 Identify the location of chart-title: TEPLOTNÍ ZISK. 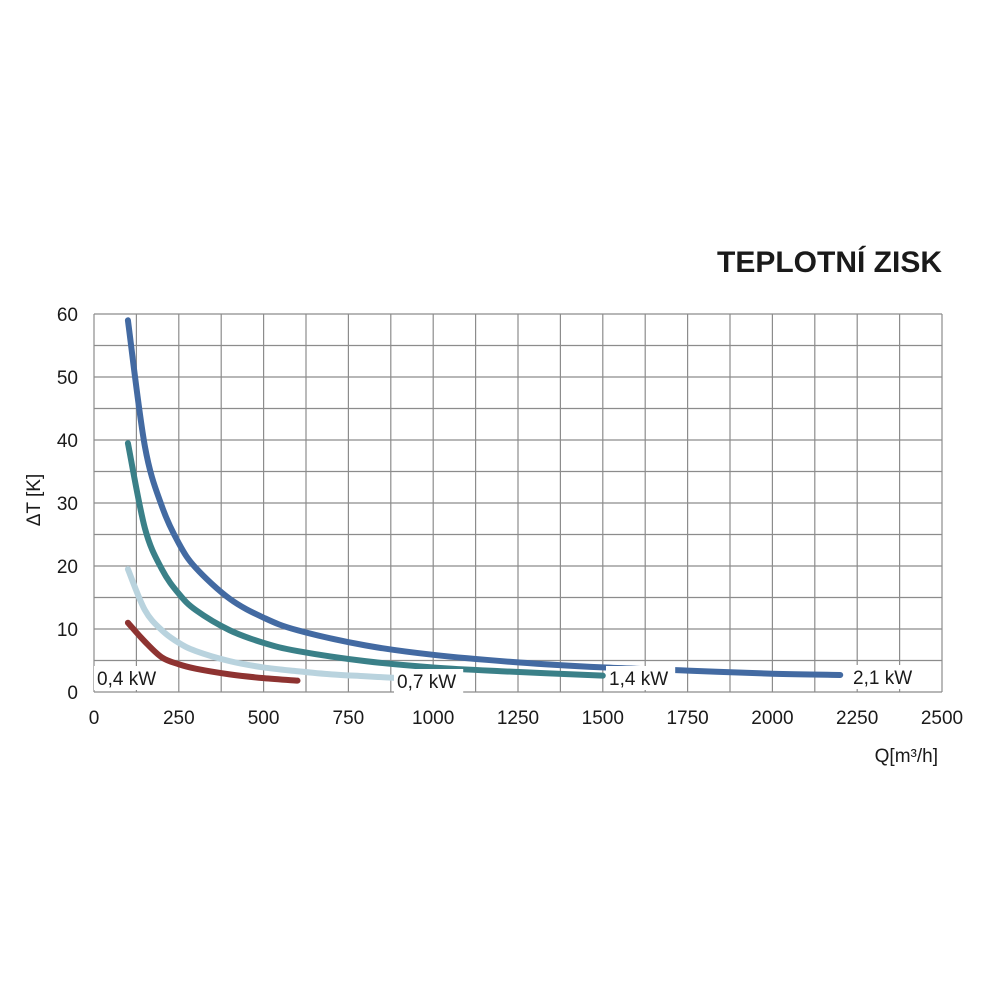
(829, 262).